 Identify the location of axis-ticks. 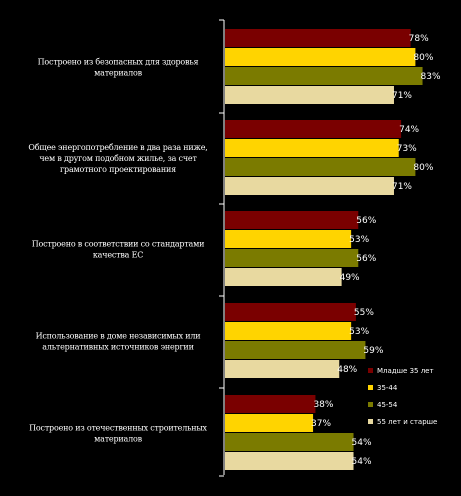
(221, 248).